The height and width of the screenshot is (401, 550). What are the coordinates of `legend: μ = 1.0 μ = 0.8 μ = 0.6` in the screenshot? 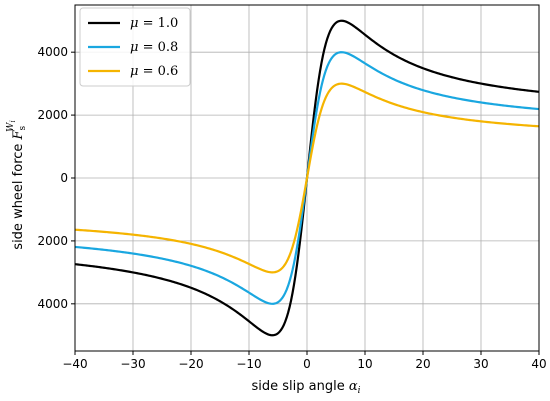 It's located at (135, 47).